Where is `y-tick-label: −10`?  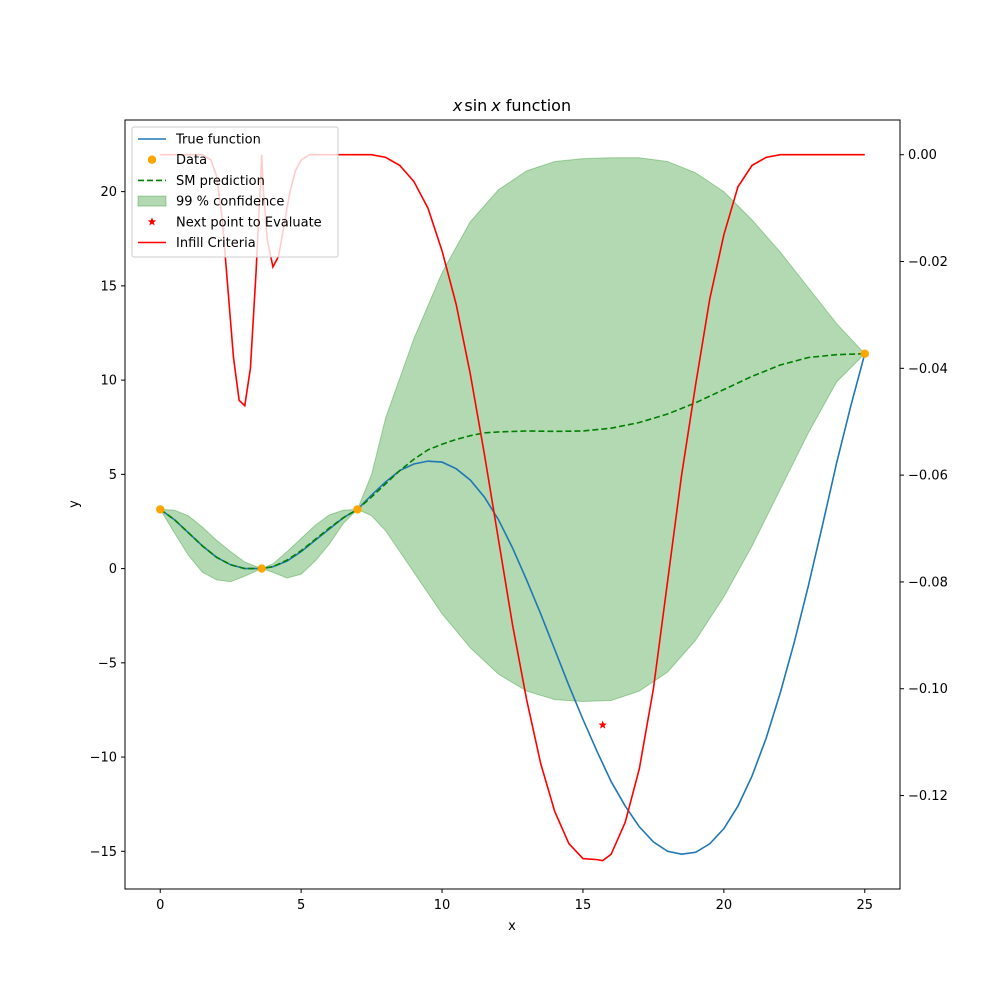 y-tick-label: −10 is located at coordinates (103, 758).